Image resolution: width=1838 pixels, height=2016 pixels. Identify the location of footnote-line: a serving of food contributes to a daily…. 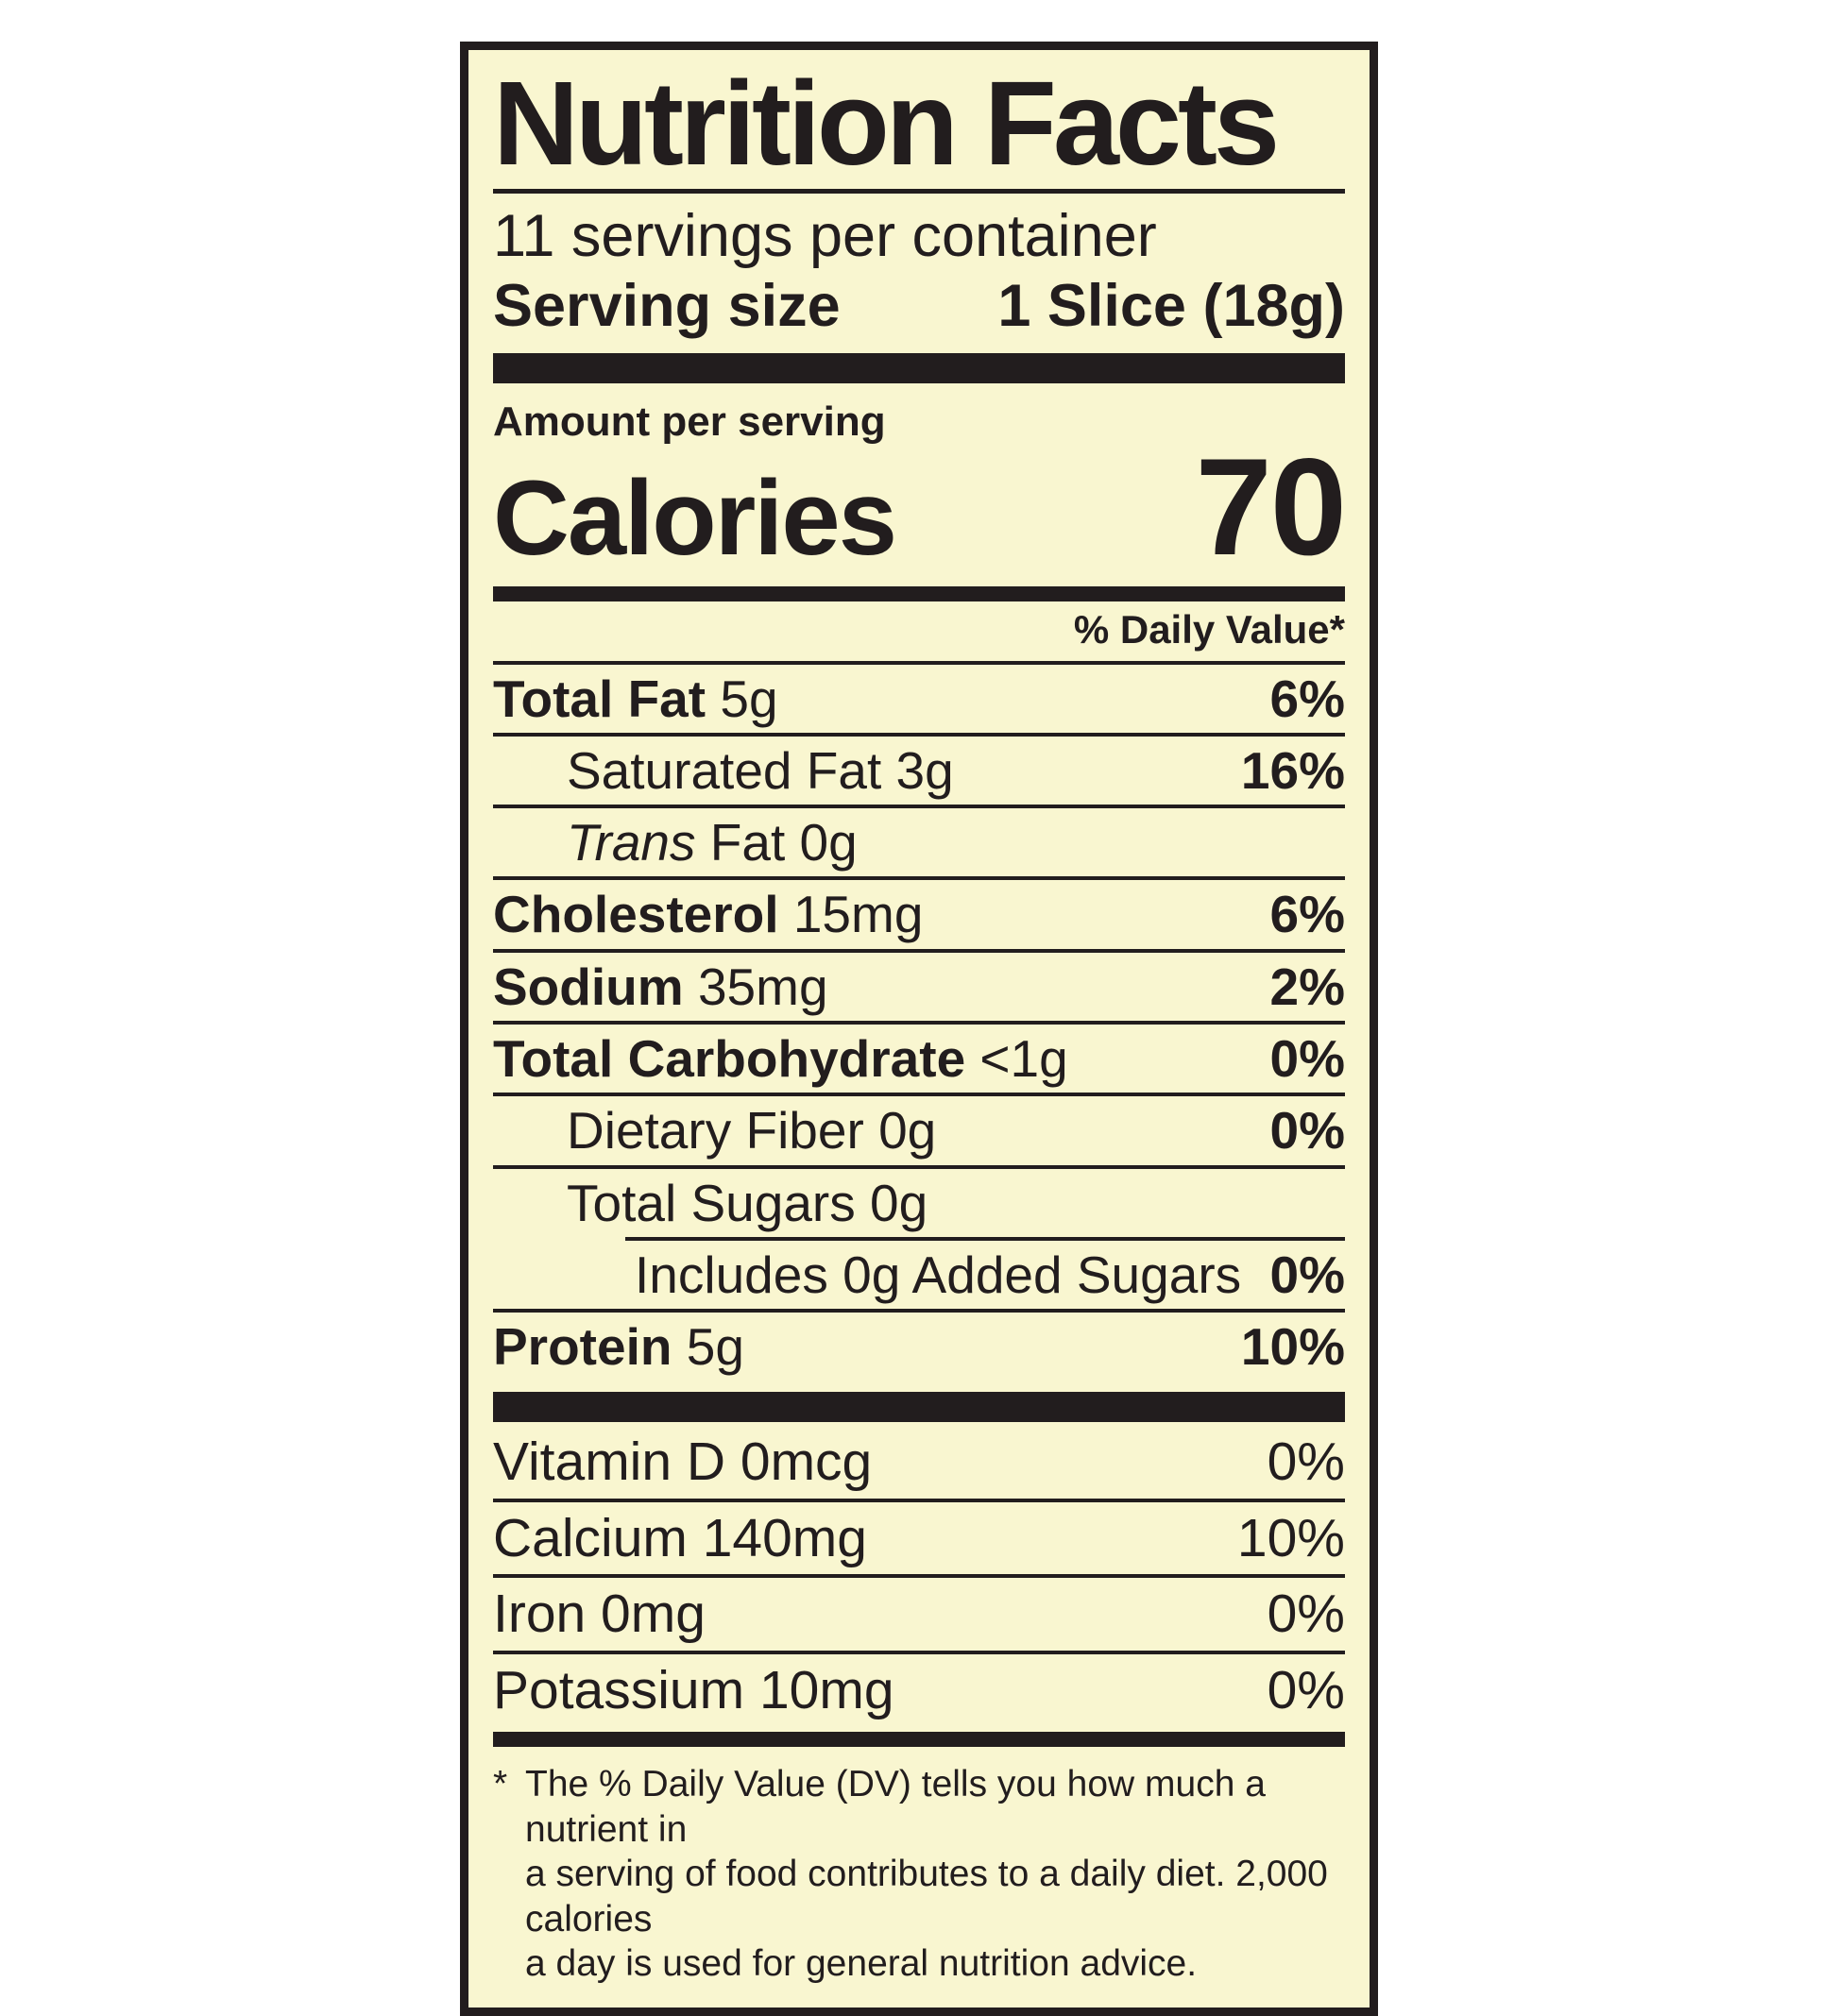
(926, 1897).